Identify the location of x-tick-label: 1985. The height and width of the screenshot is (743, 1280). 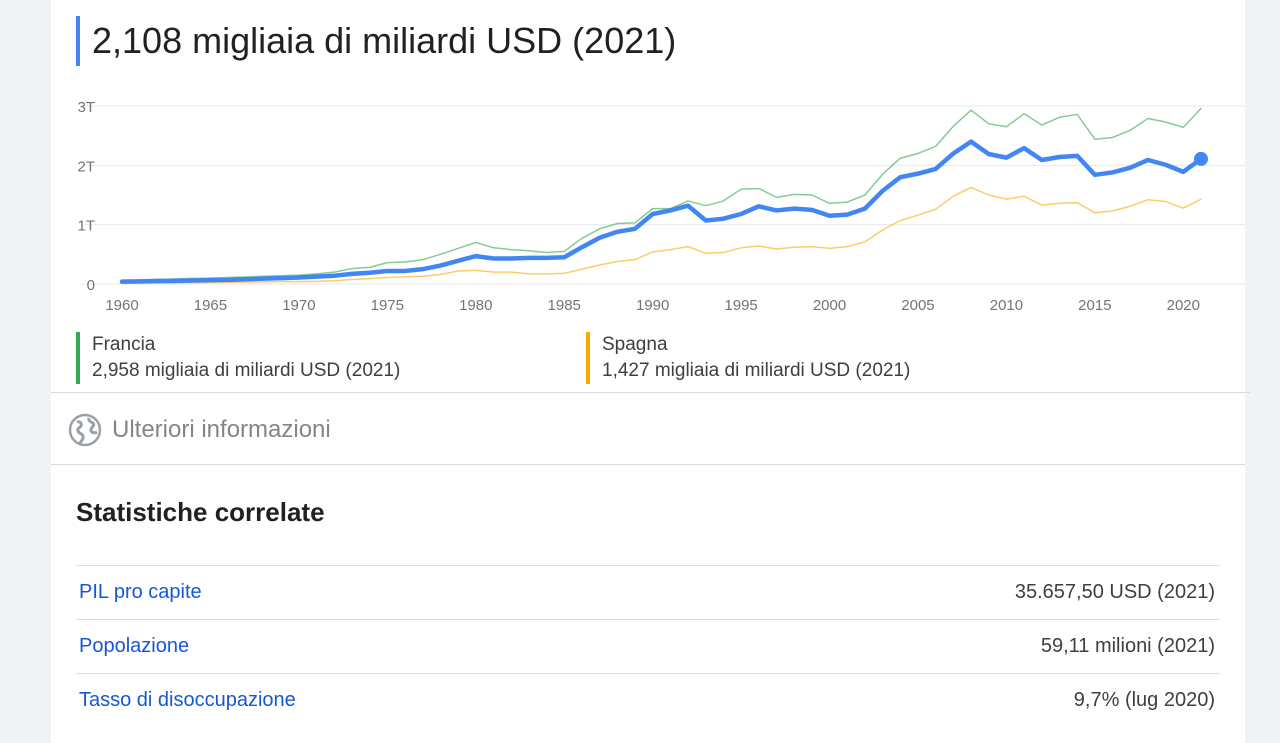
(564, 305).